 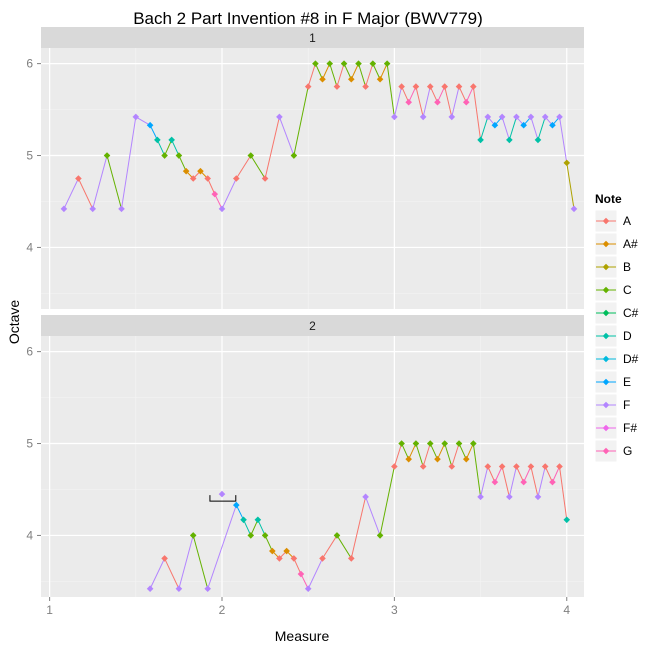 I want to click on legend-label: E, so click(x=627, y=382).